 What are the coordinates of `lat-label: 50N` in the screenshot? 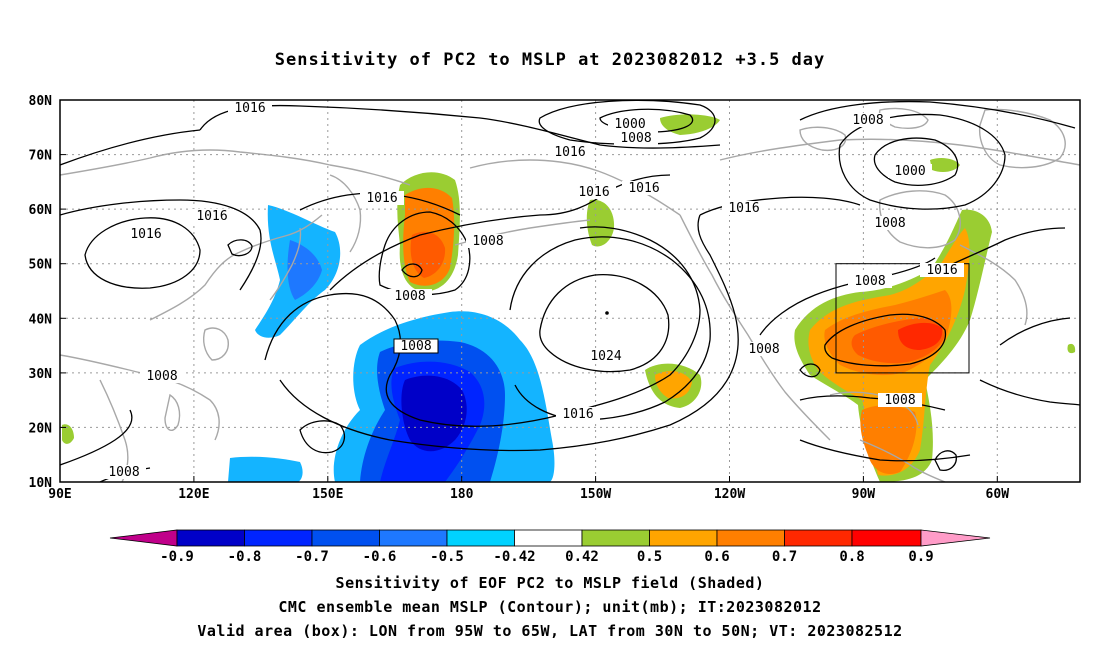 It's located at (41, 265).